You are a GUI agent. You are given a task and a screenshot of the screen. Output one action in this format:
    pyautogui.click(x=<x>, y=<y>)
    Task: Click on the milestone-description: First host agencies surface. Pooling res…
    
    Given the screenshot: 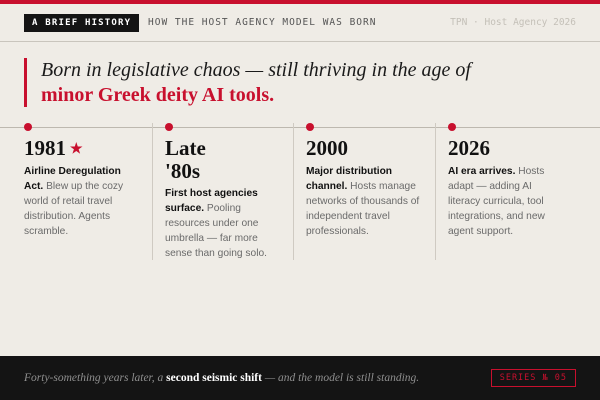 What is the action you would take?
    pyautogui.click(x=221, y=223)
    